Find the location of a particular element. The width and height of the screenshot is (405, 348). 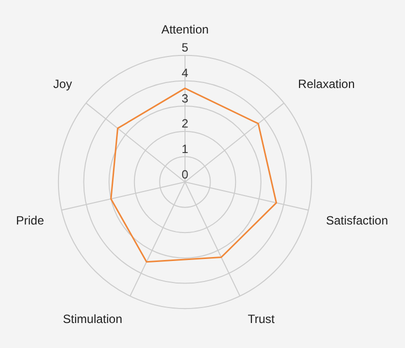

spoke-label: Joy is located at coordinates (62, 83).